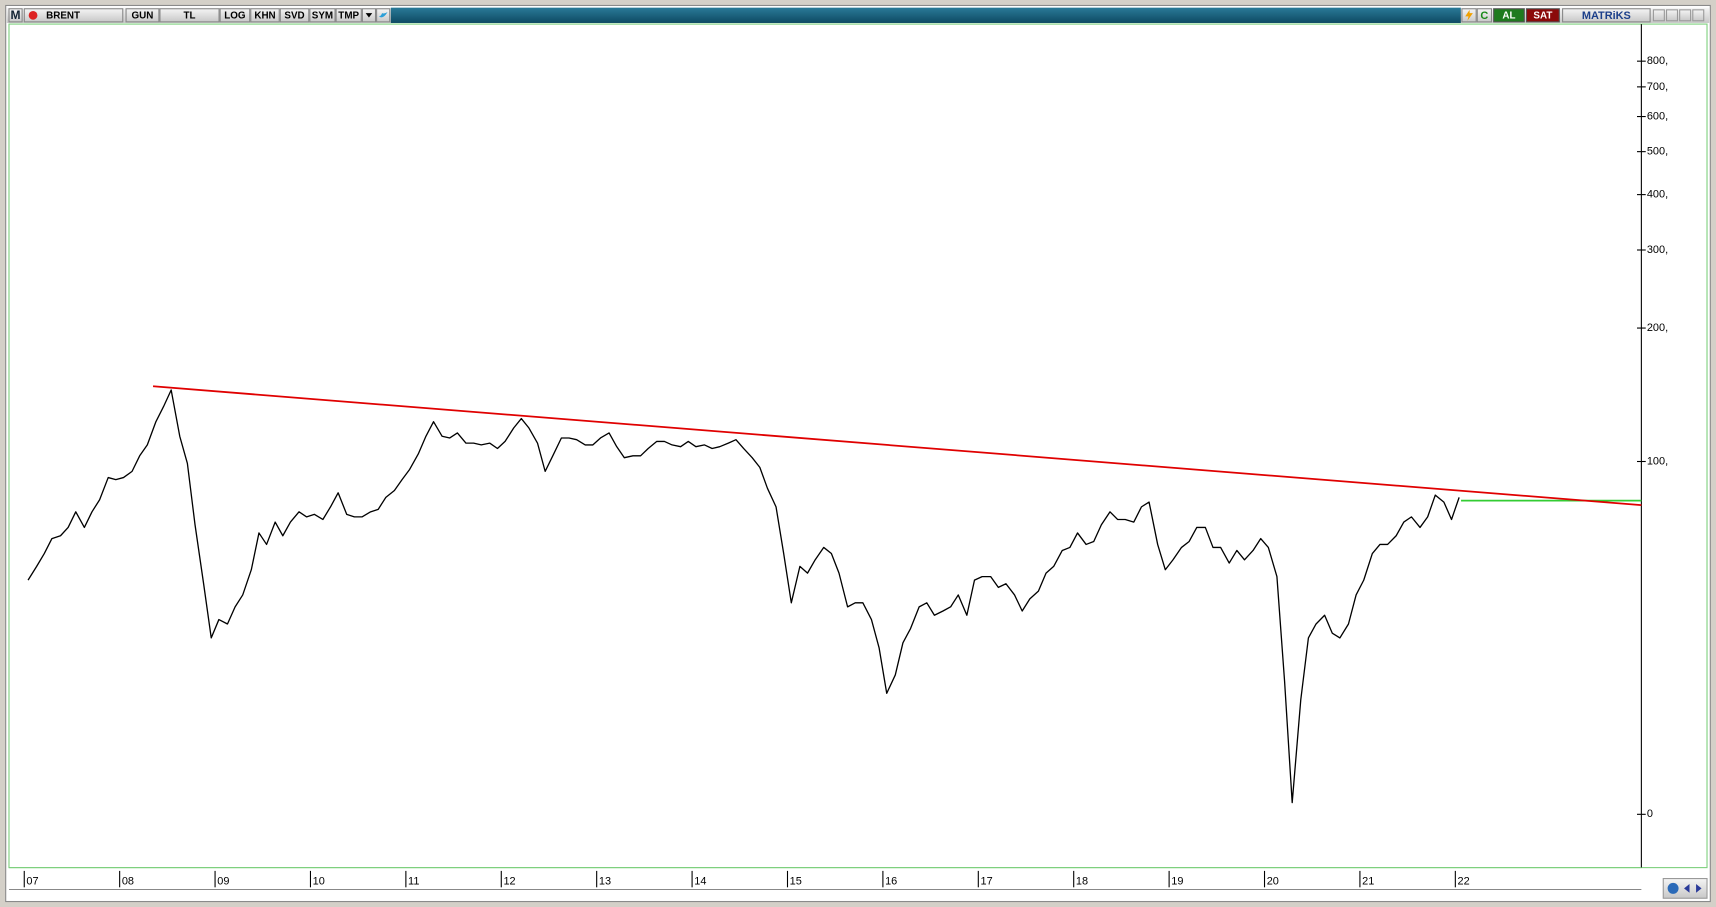 The image size is (1716, 907). I want to click on x-tick-label: 21, so click(1368, 882).